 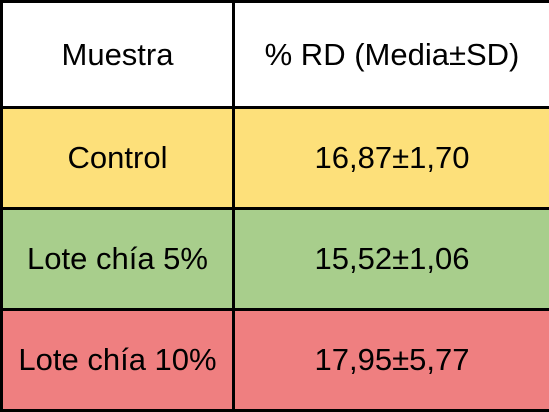 I want to click on value-cell: 16,87±1,70, so click(x=391, y=158).